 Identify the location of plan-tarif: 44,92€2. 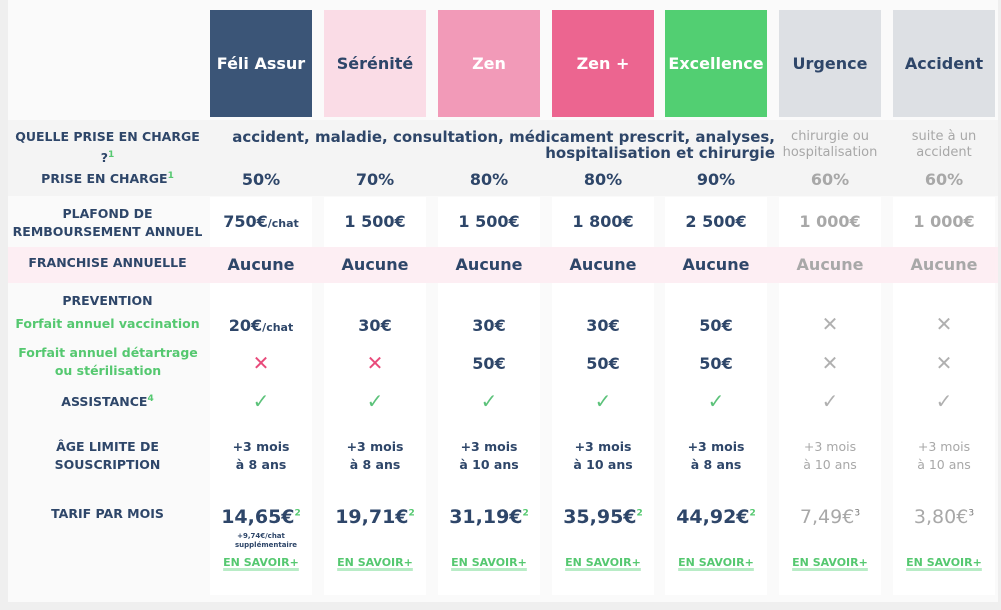
(716, 517).